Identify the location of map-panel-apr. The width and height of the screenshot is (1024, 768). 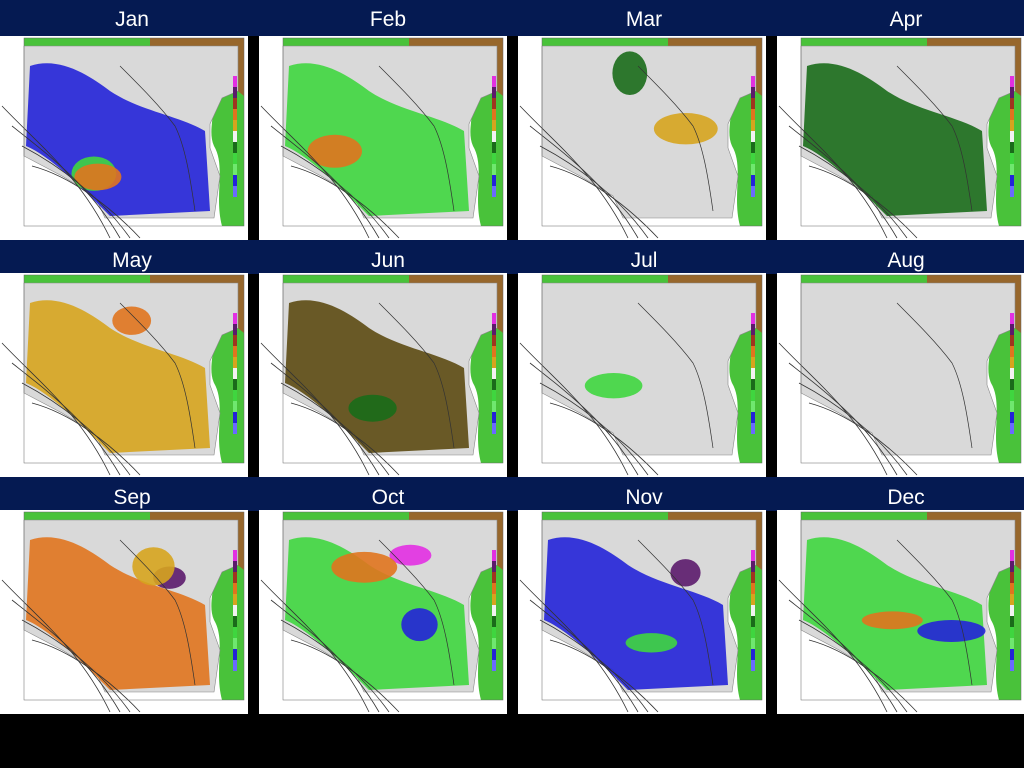
(900, 138).